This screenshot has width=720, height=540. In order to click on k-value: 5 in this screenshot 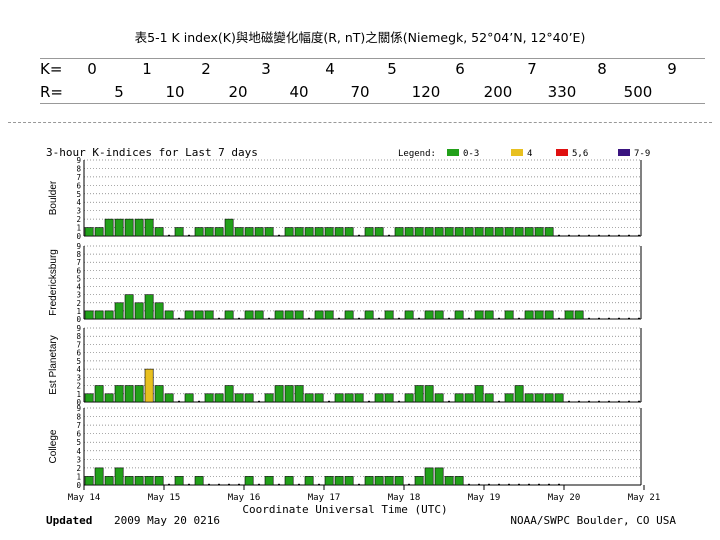, I will do `click(392, 69)`.